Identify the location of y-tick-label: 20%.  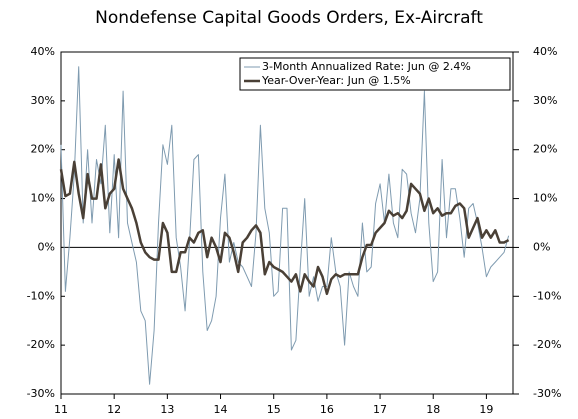
(43, 149).